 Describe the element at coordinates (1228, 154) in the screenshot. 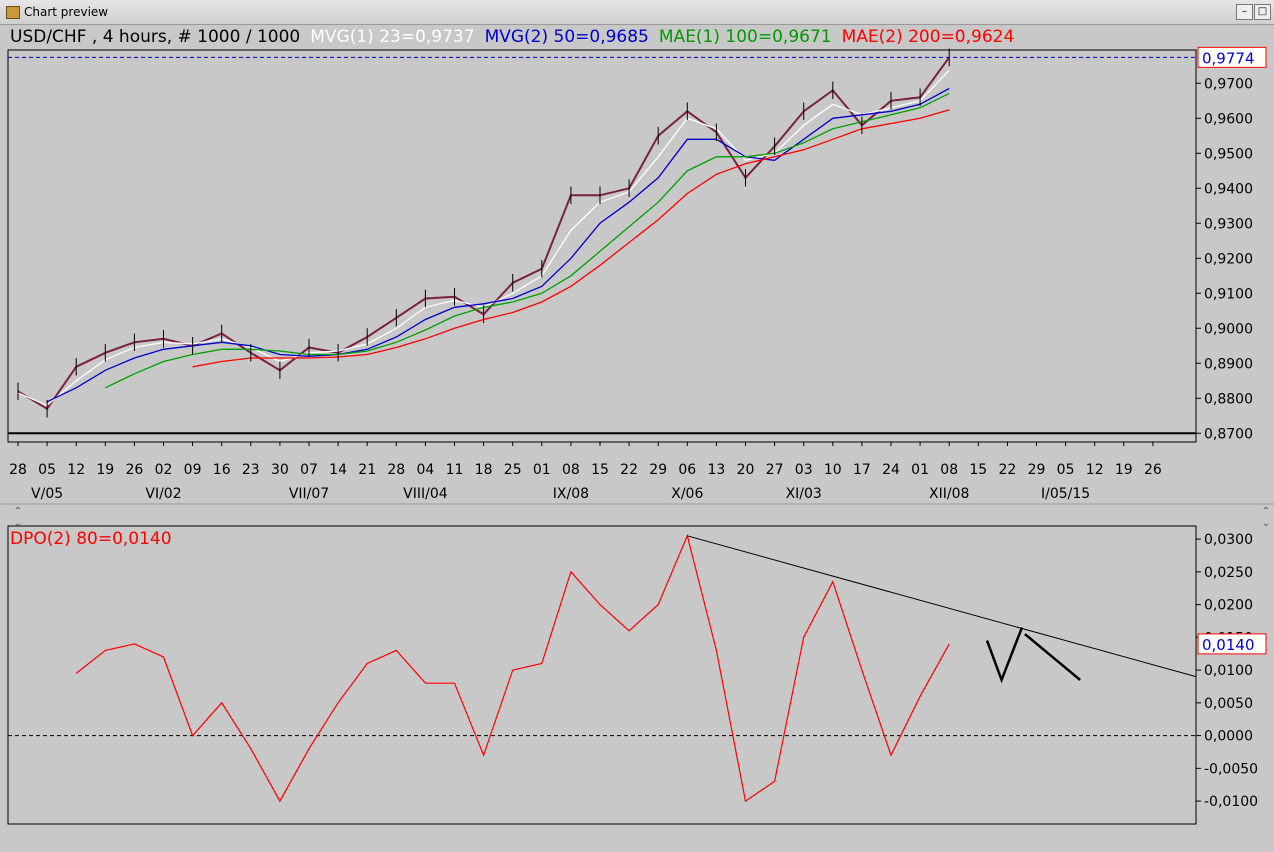

I see `price-y-tick-label: 0,9500` at that location.